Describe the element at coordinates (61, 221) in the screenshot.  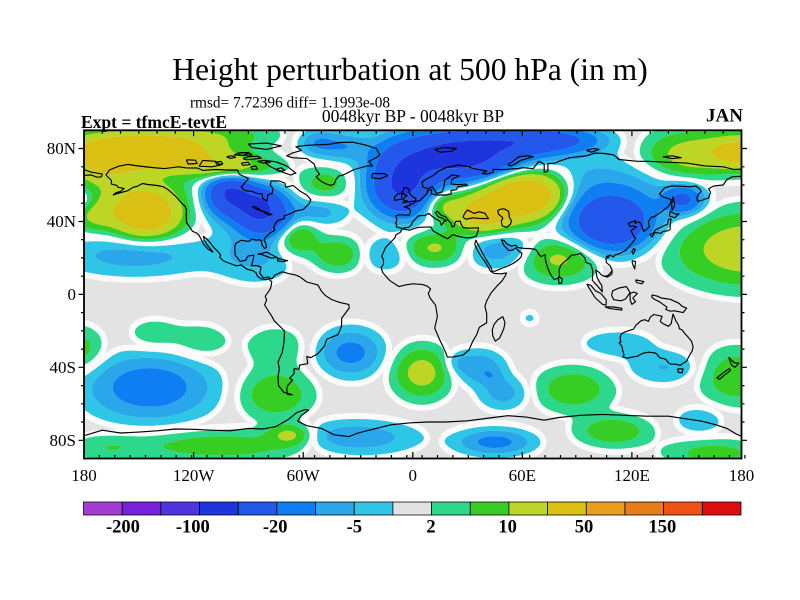
I see `svg-text: 40N` at that location.